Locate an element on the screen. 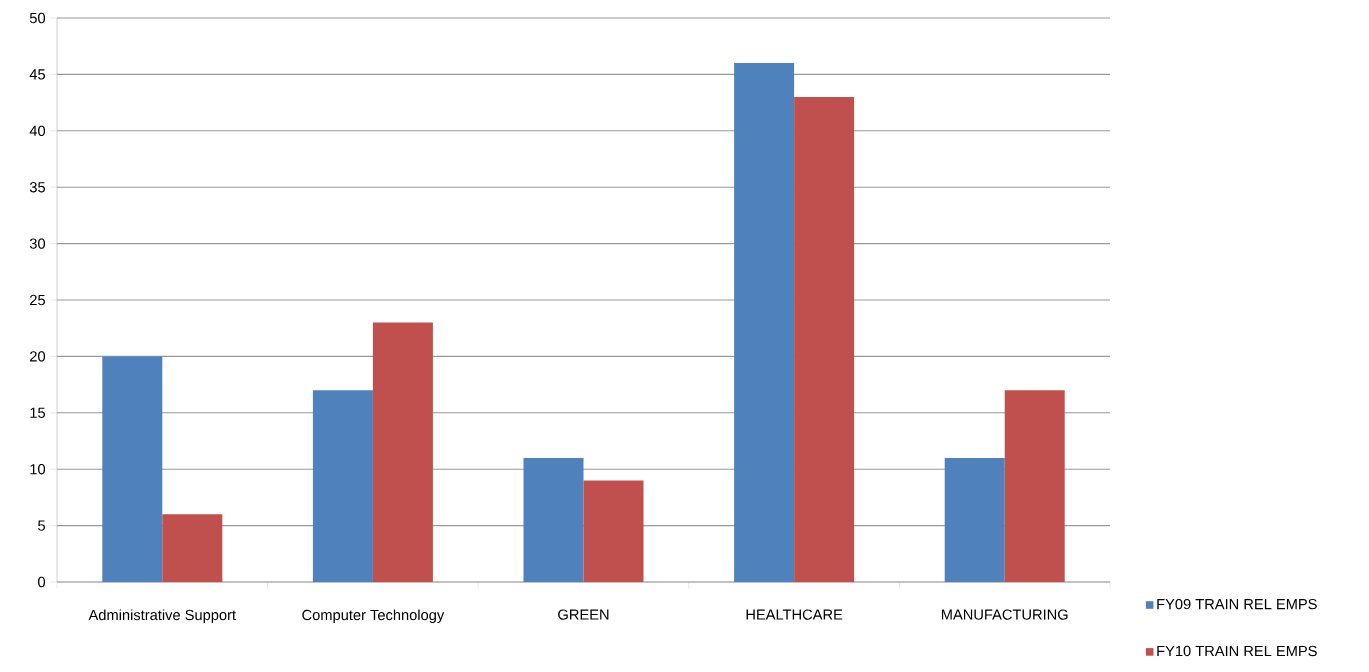  y-tick-label: 25 is located at coordinates (37, 300).